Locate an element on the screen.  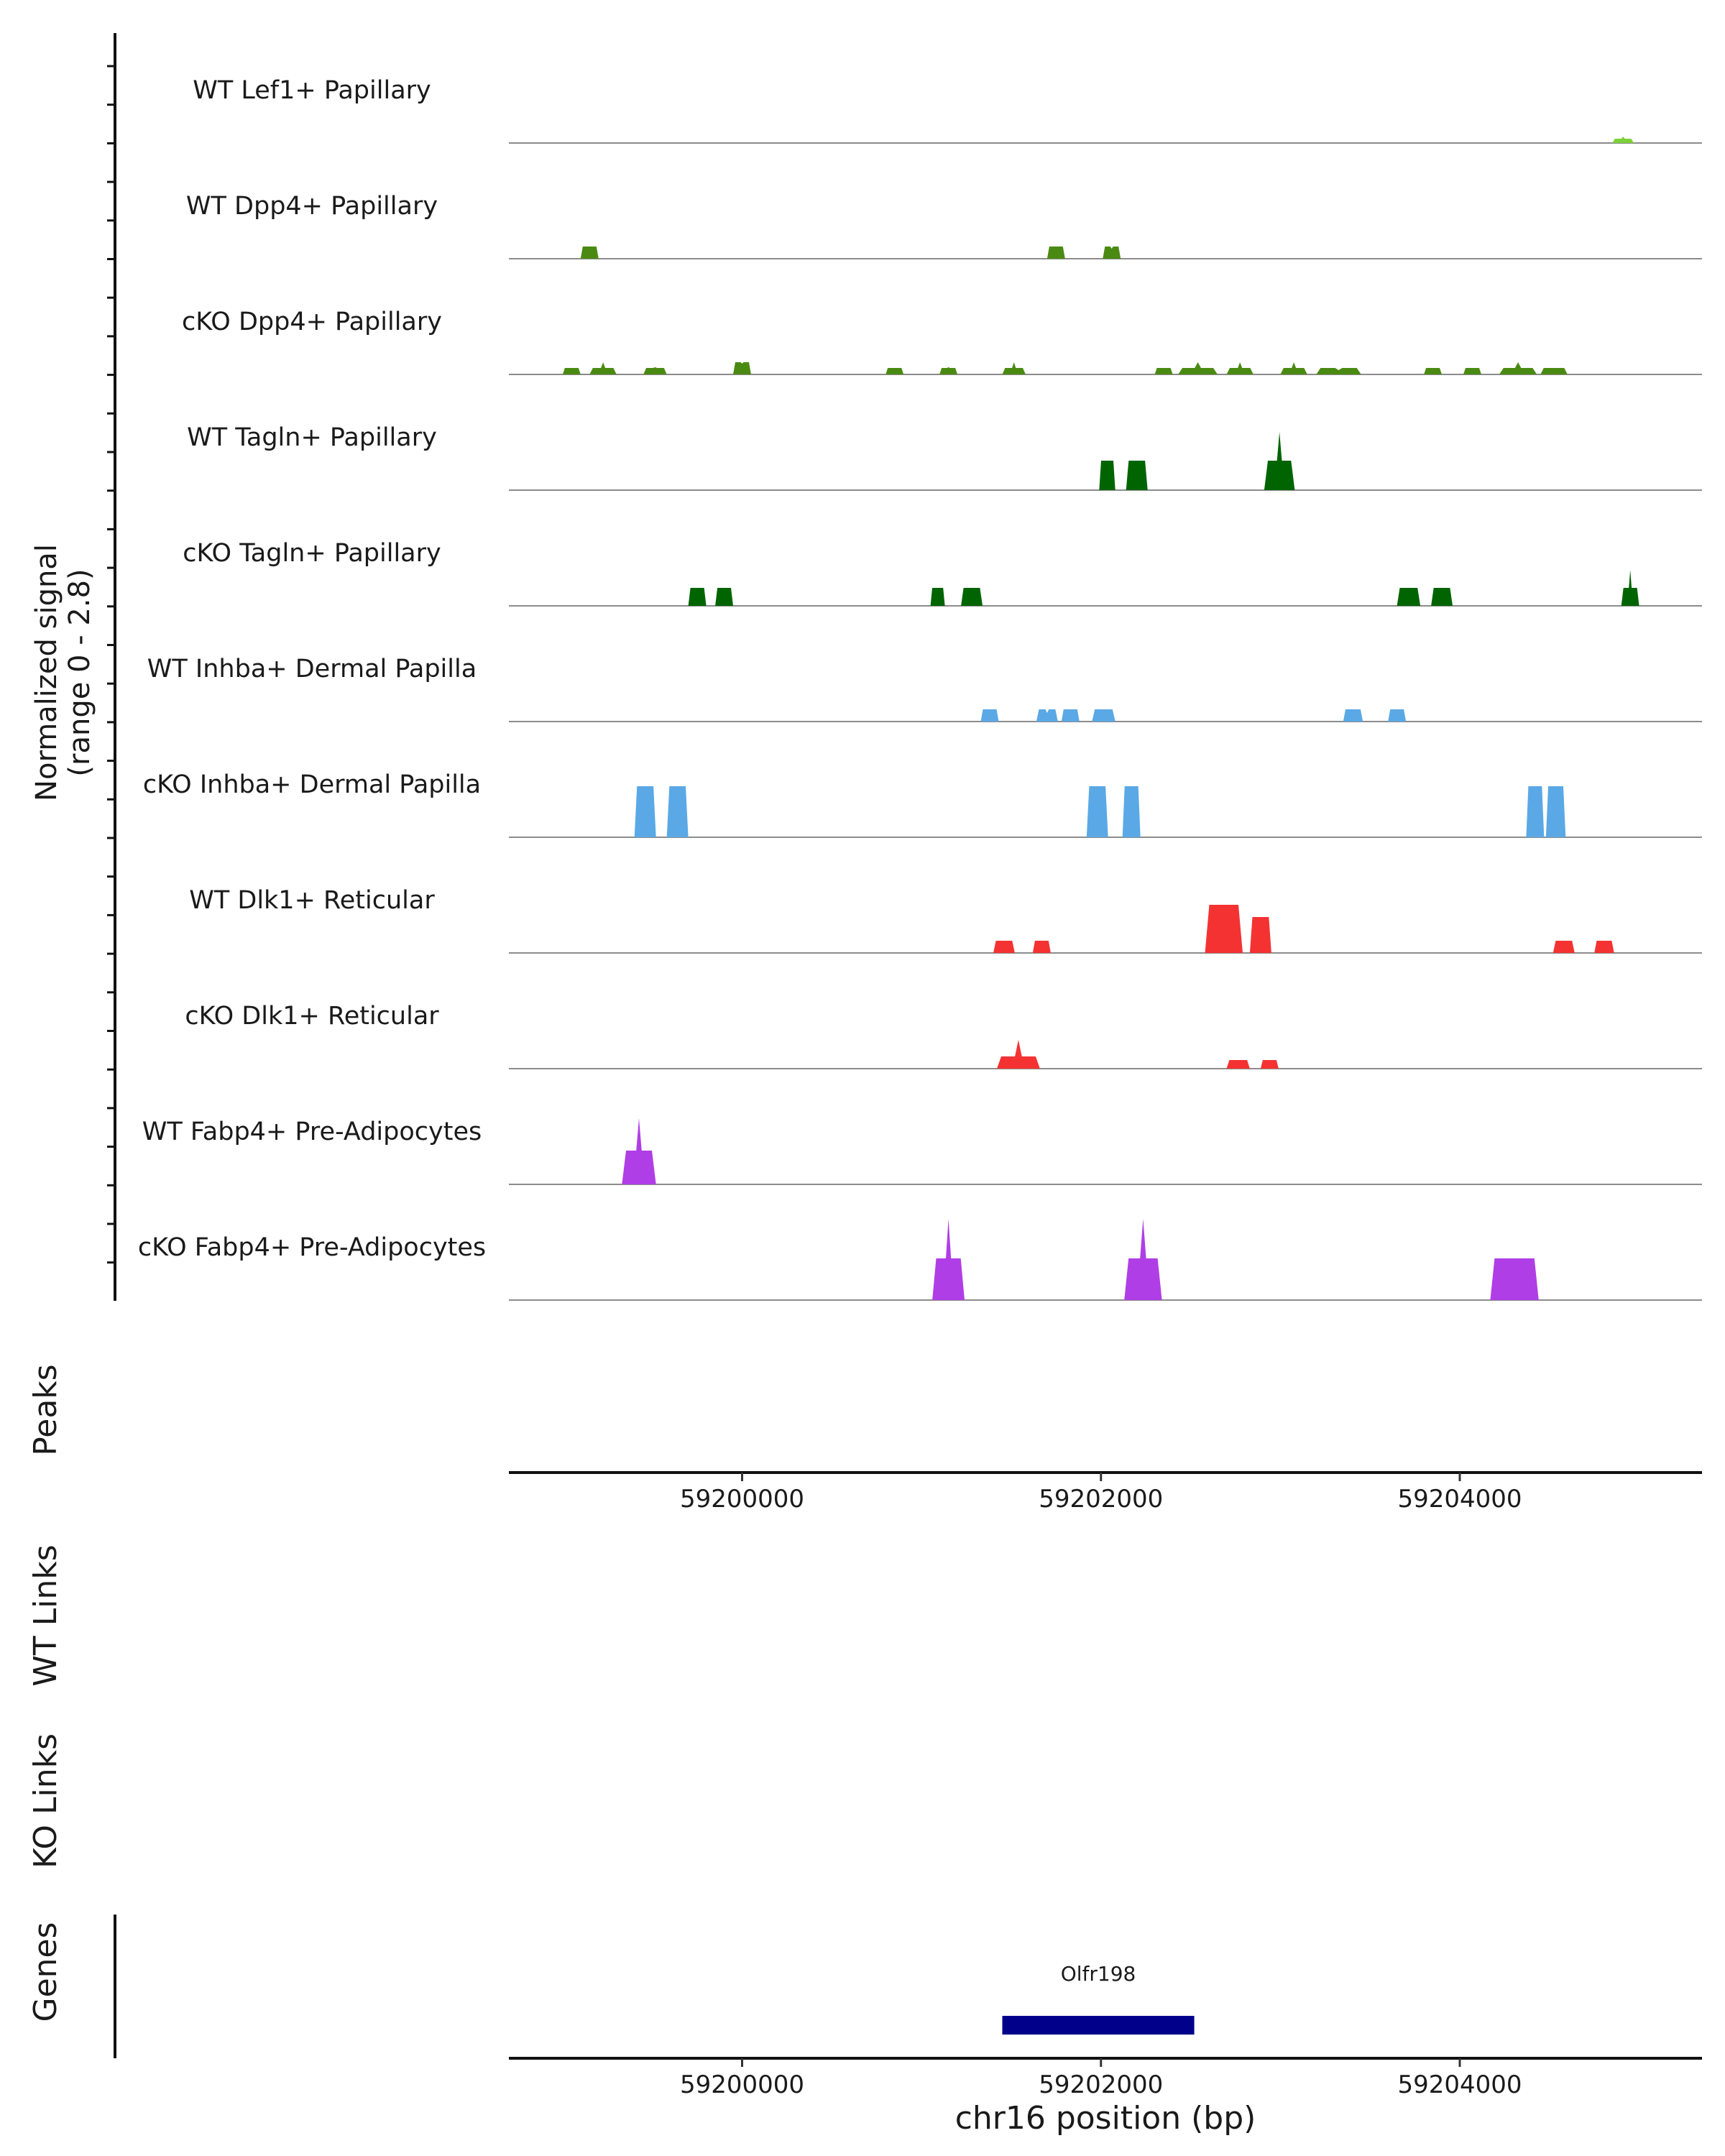
track-1: WT Dpp4+ Papillary is located at coordinates (944, 225).